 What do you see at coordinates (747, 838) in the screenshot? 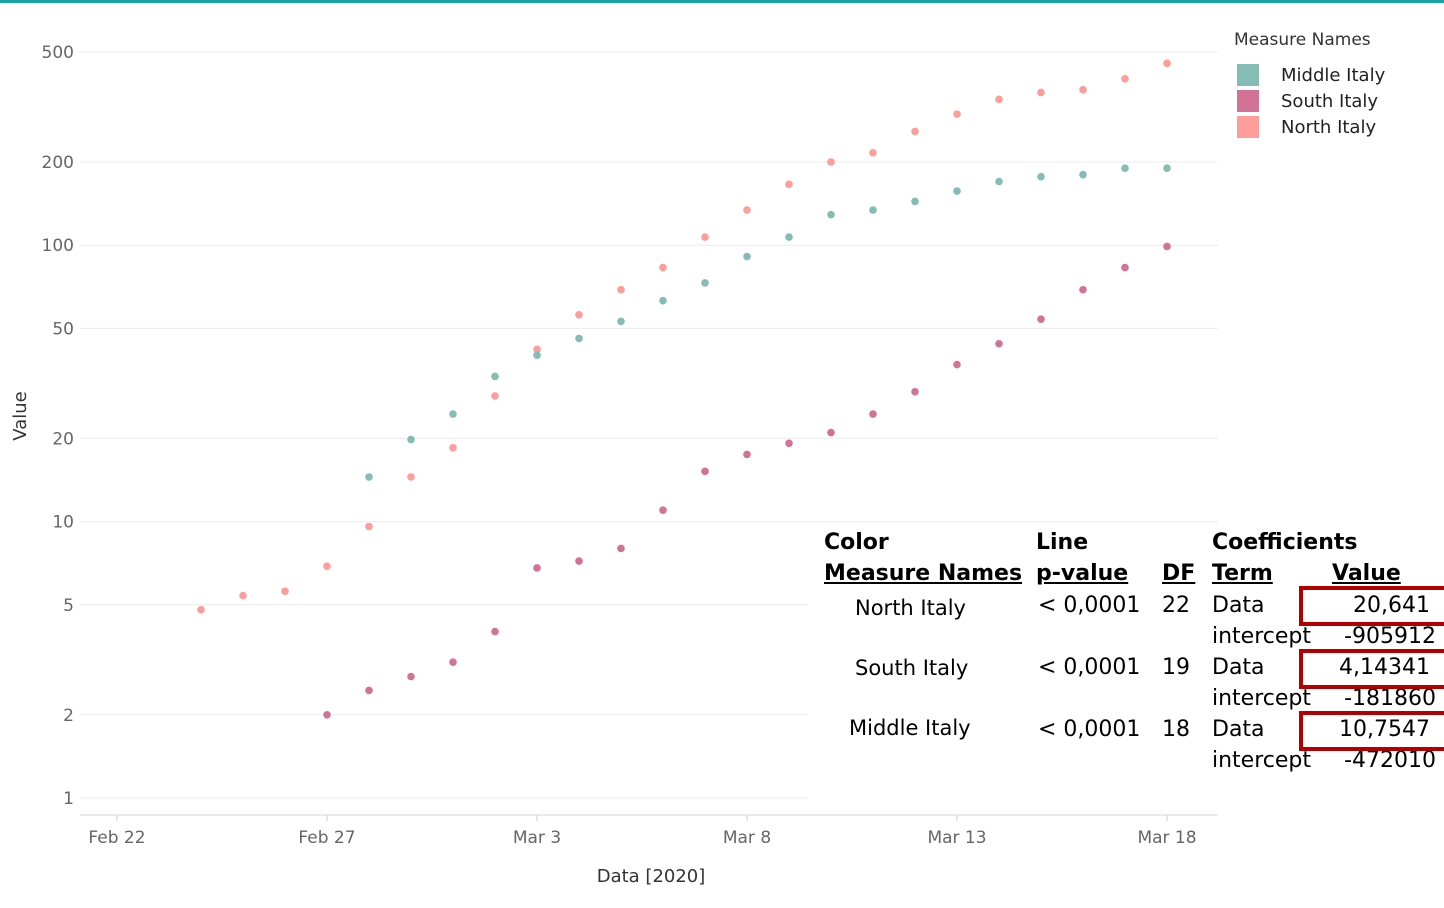
I see `x-tick-label: Mar 8` at bounding box center [747, 838].